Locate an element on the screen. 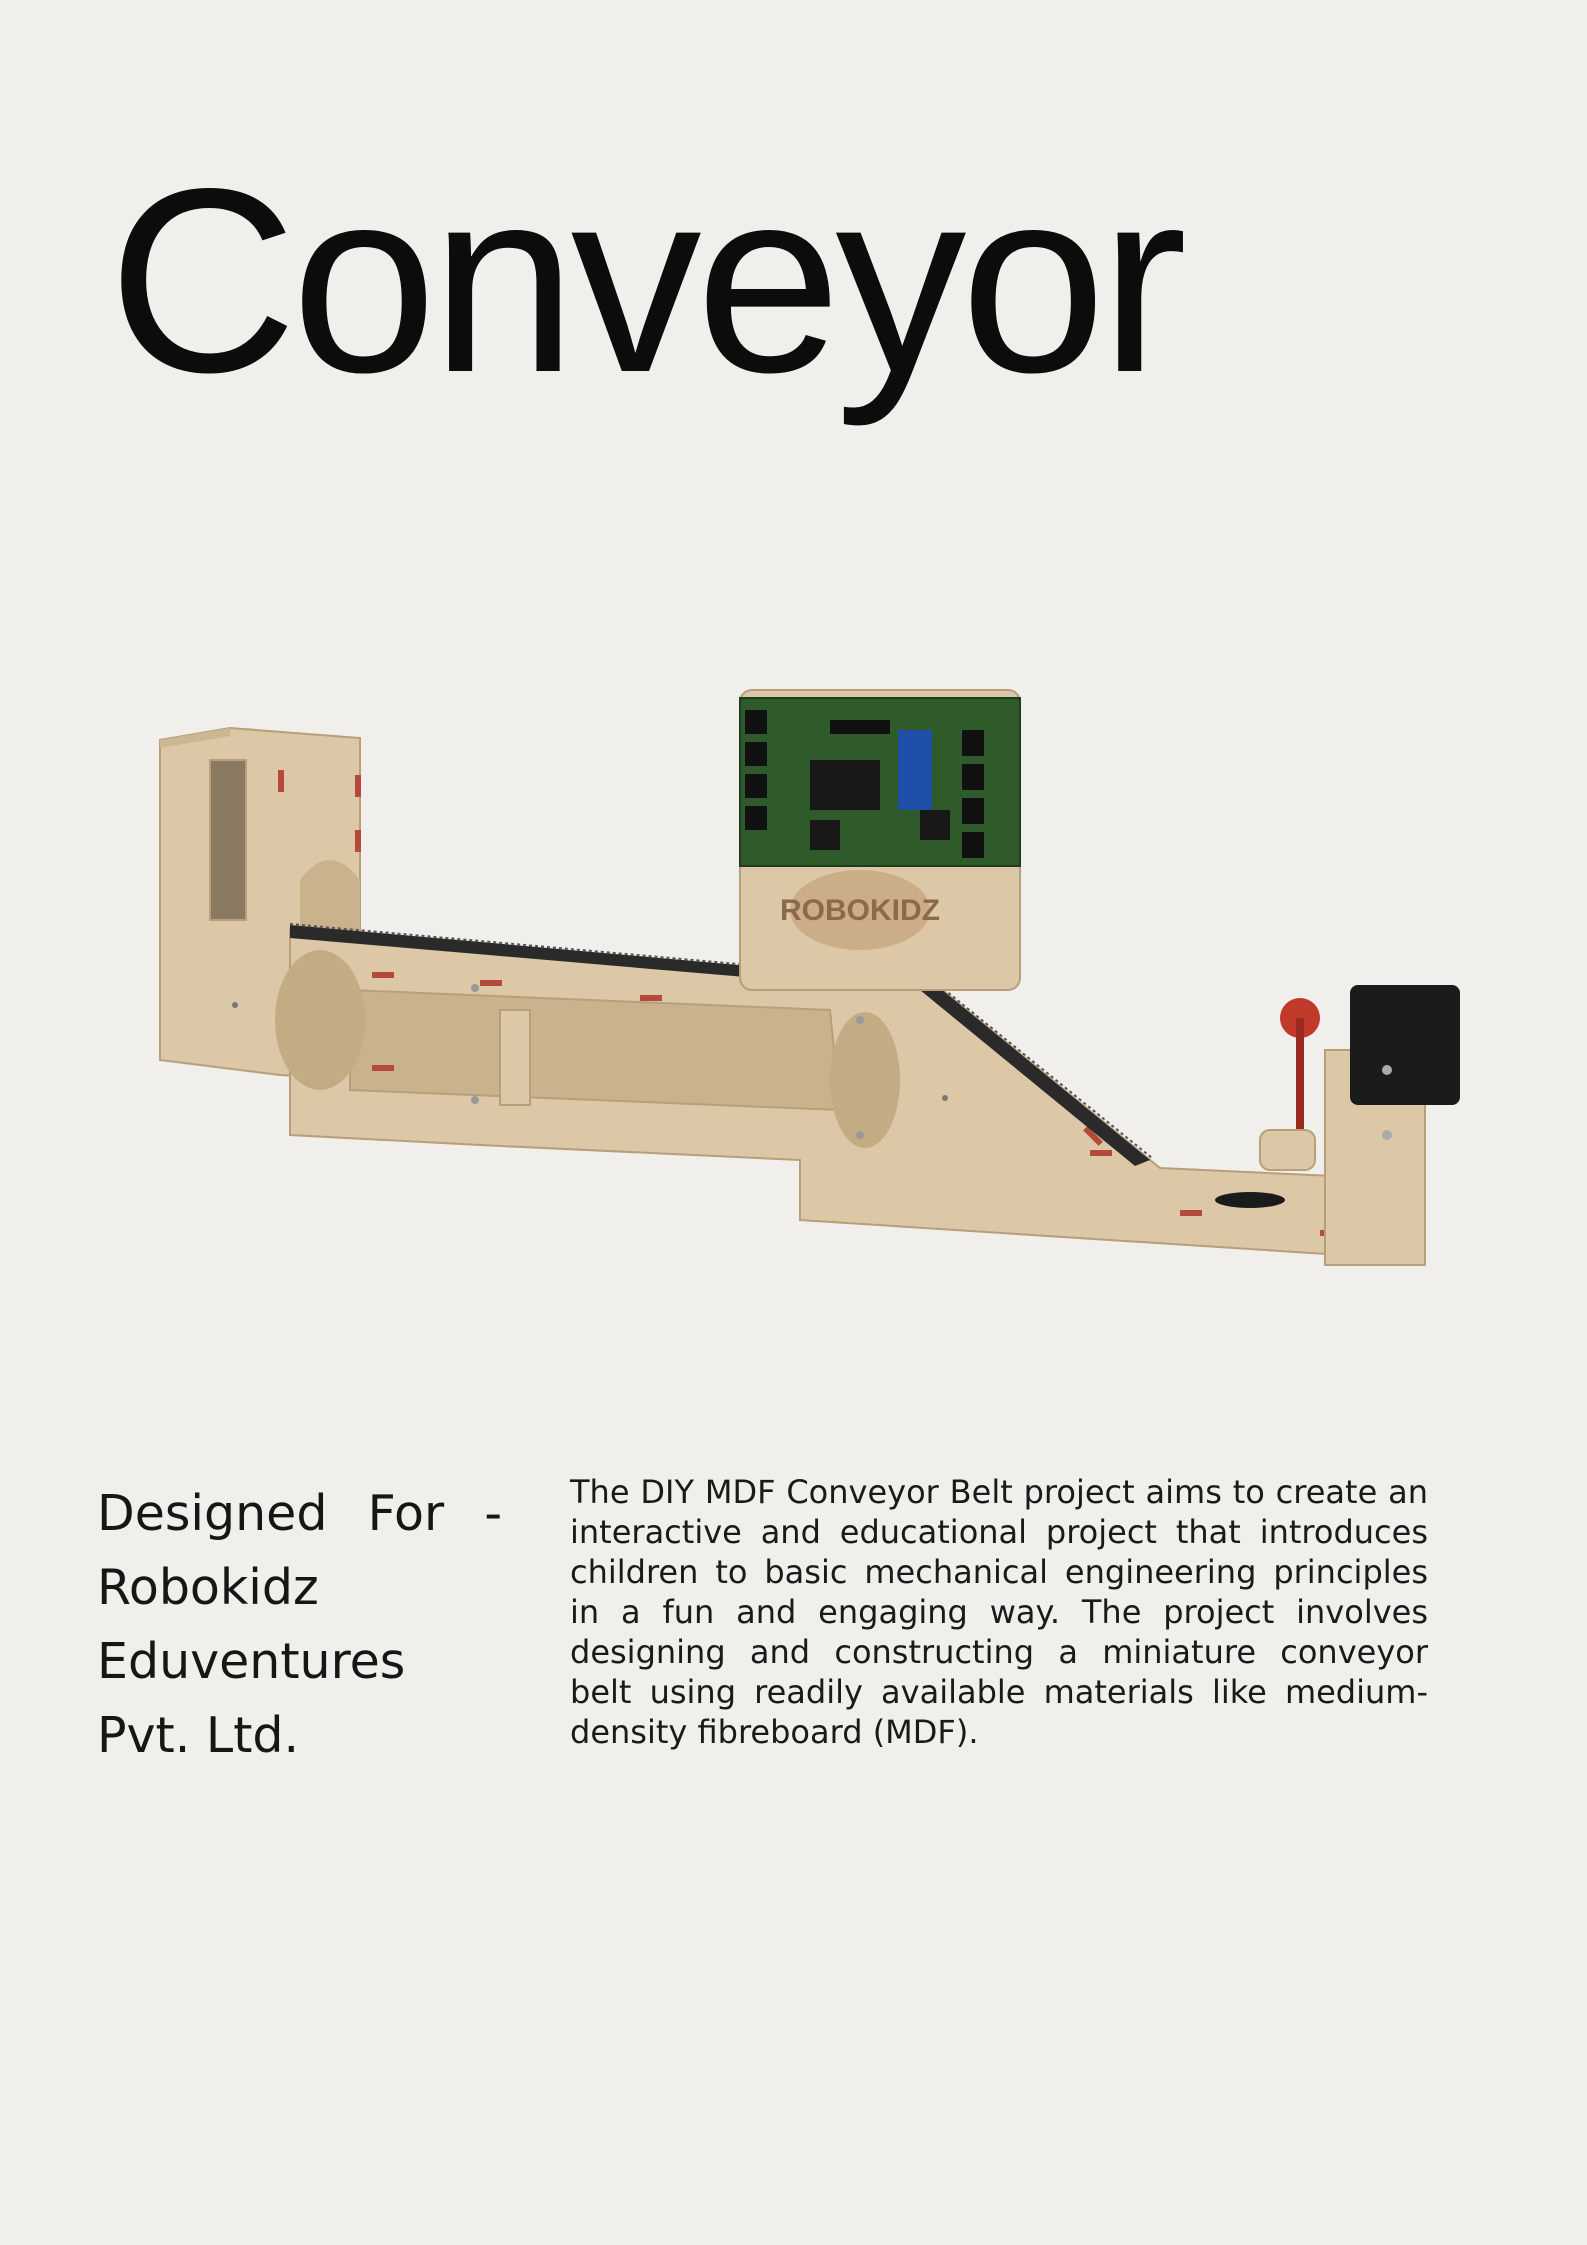  control-board: ROBOKIDZ is located at coordinates (880, 840).